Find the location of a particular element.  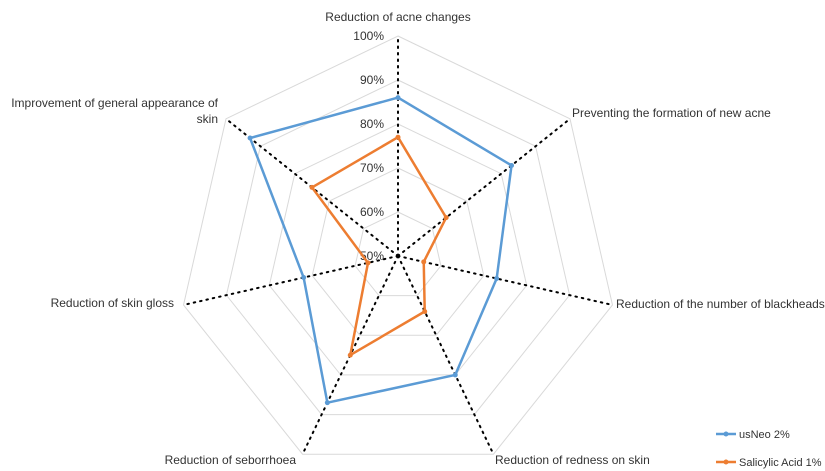

tick-label: 80% is located at coordinates (372, 124).